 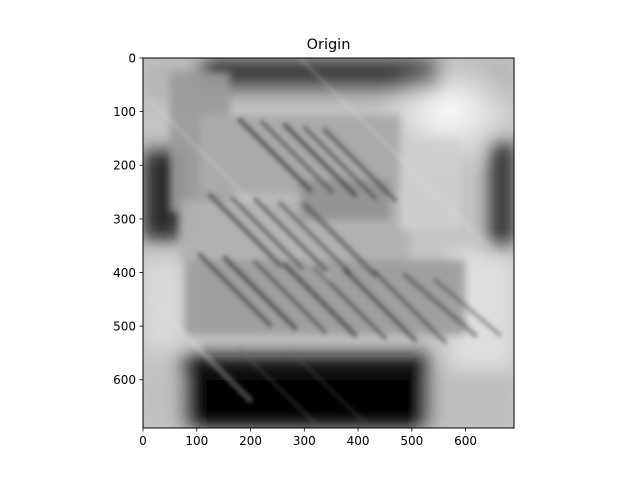 What do you see at coordinates (250, 441) in the screenshot?
I see `x-tick-label: 200` at bounding box center [250, 441].